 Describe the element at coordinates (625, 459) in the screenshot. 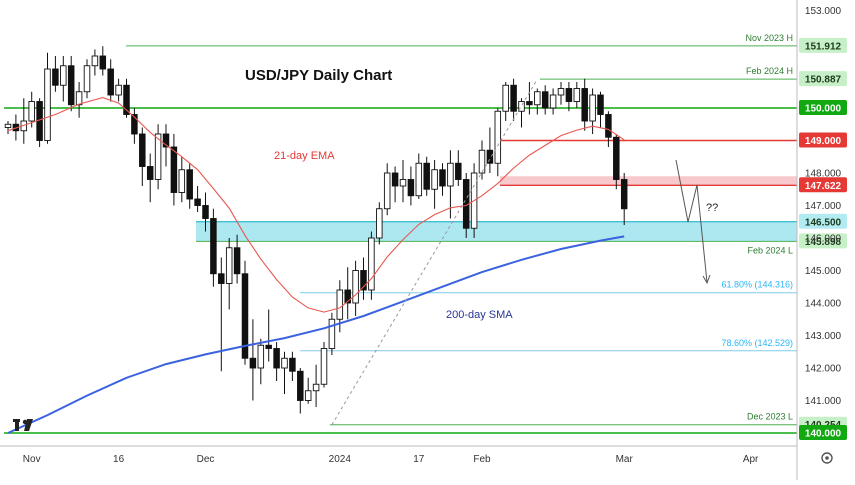

I see `time-tick-label: Mar` at that location.